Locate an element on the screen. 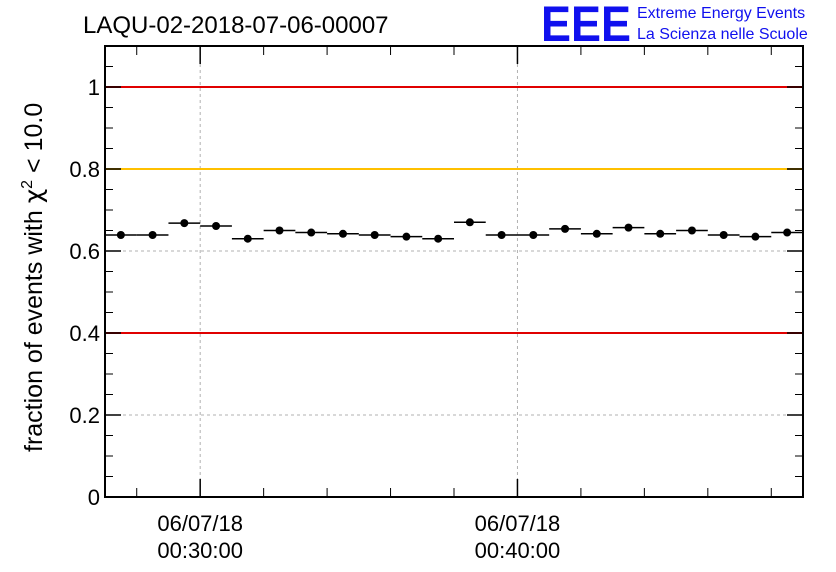 The height and width of the screenshot is (572, 836). eee-logo-line2: La Scienza nelle Scuole is located at coordinates (722, 34).